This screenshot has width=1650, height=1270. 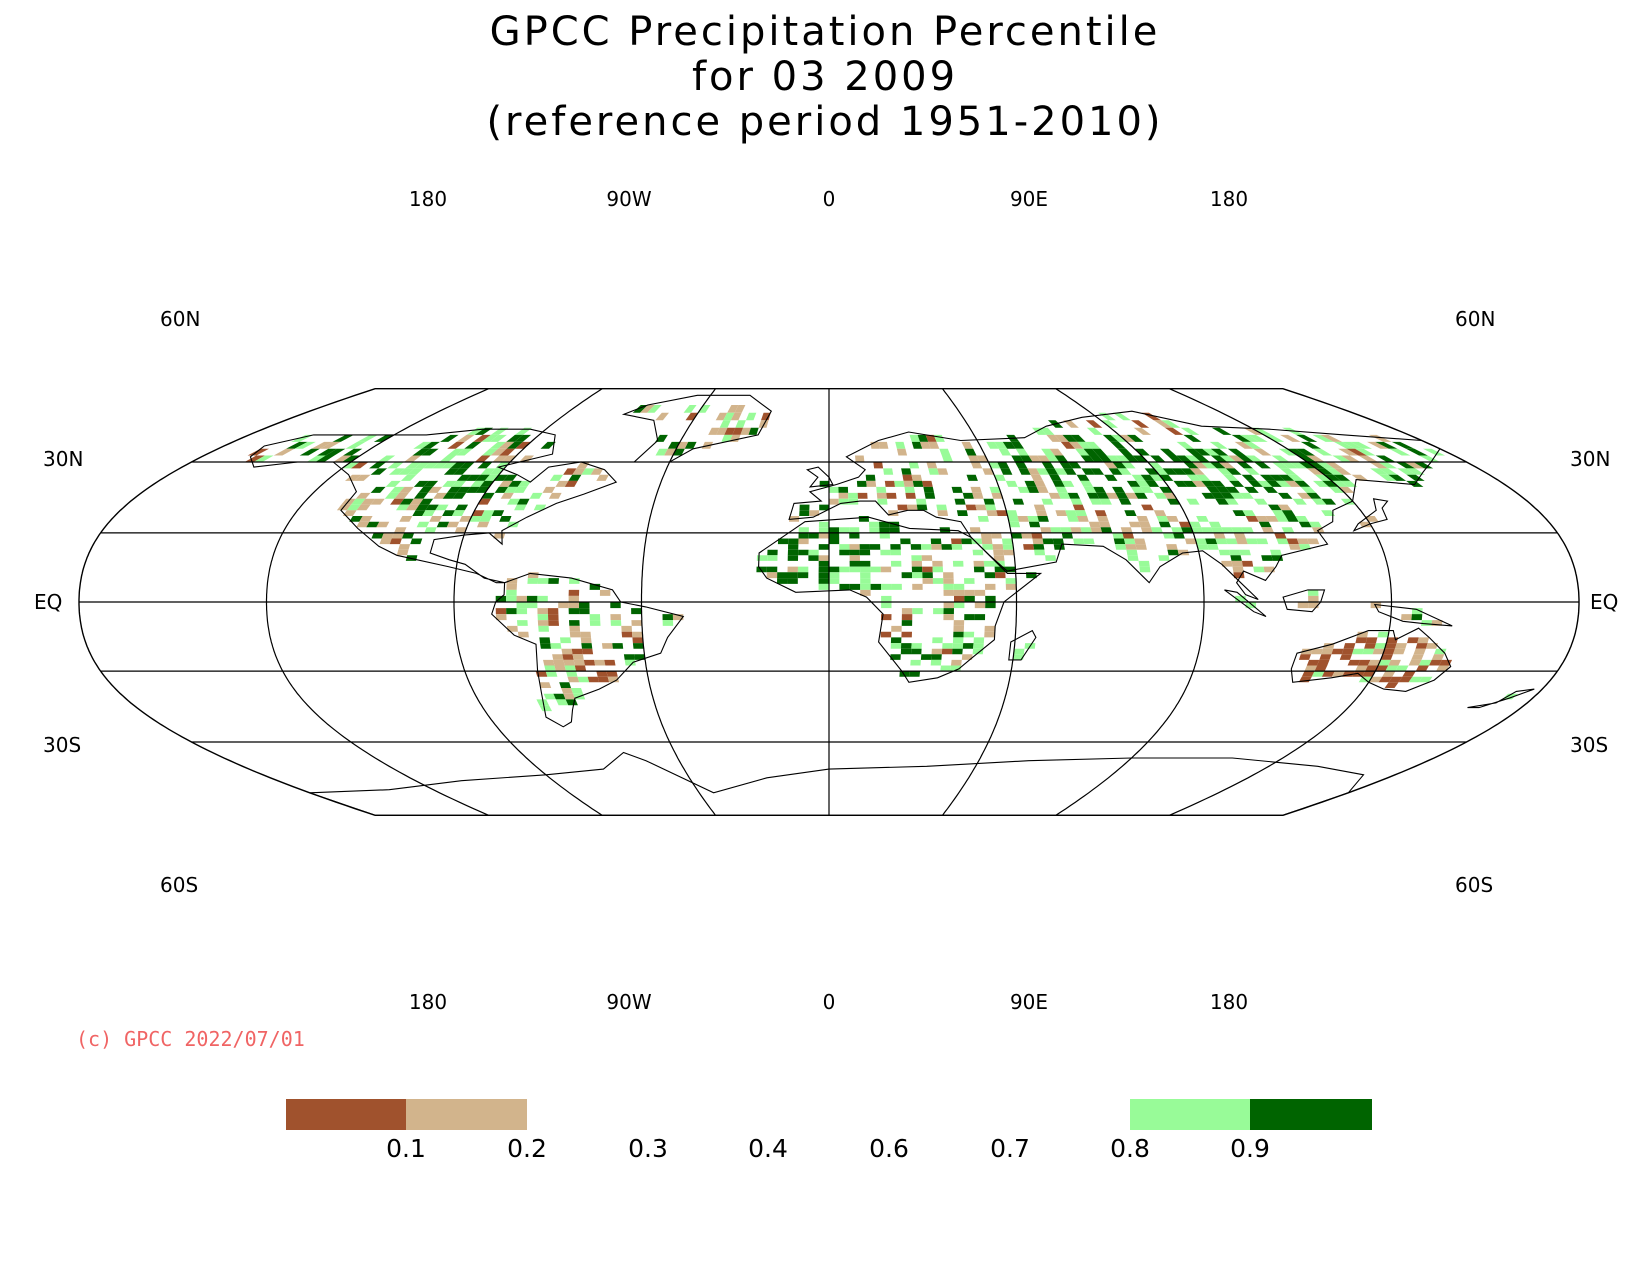 What do you see at coordinates (829, 199) in the screenshot?
I see `lon-label-top-0: 0` at bounding box center [829, 199].